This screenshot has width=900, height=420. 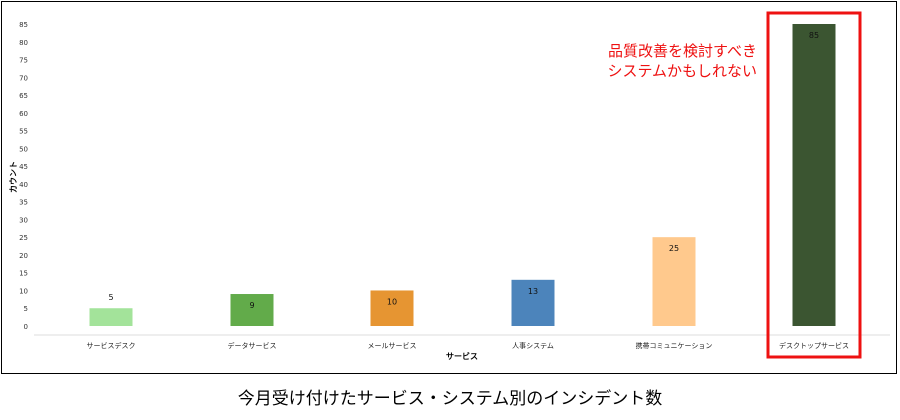 What do you see at coordinates (23, 25) in the screenshot?
I see `y-tick-label: 85` at bounding box center [23, 25].